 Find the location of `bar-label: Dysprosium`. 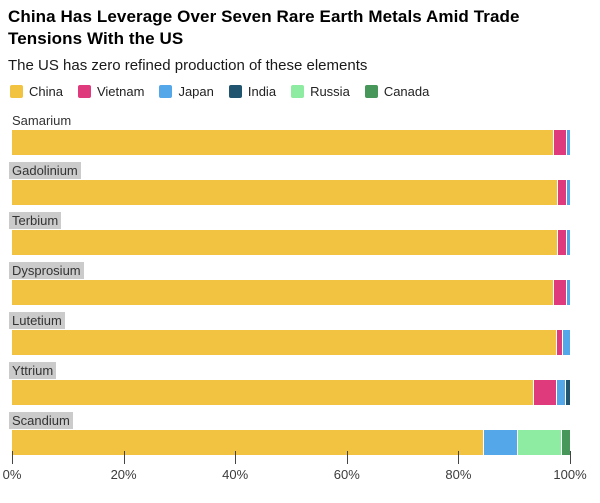

bar-label: Dysprosium is located at coordinates (46, 270).